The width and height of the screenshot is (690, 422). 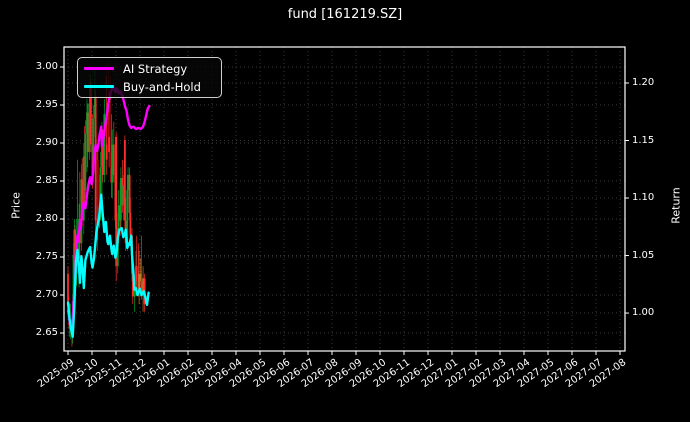 I want to click on price-tick-label: 2.75, so click(x=46, y=256).